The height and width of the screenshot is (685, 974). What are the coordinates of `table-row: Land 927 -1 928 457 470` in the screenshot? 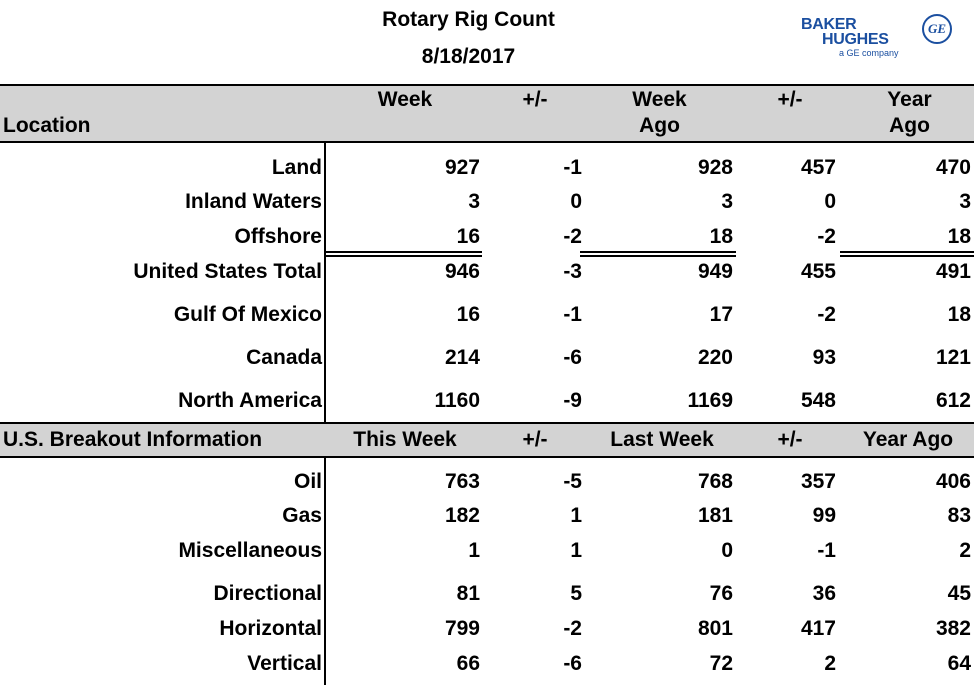 It's located at (487, 168).